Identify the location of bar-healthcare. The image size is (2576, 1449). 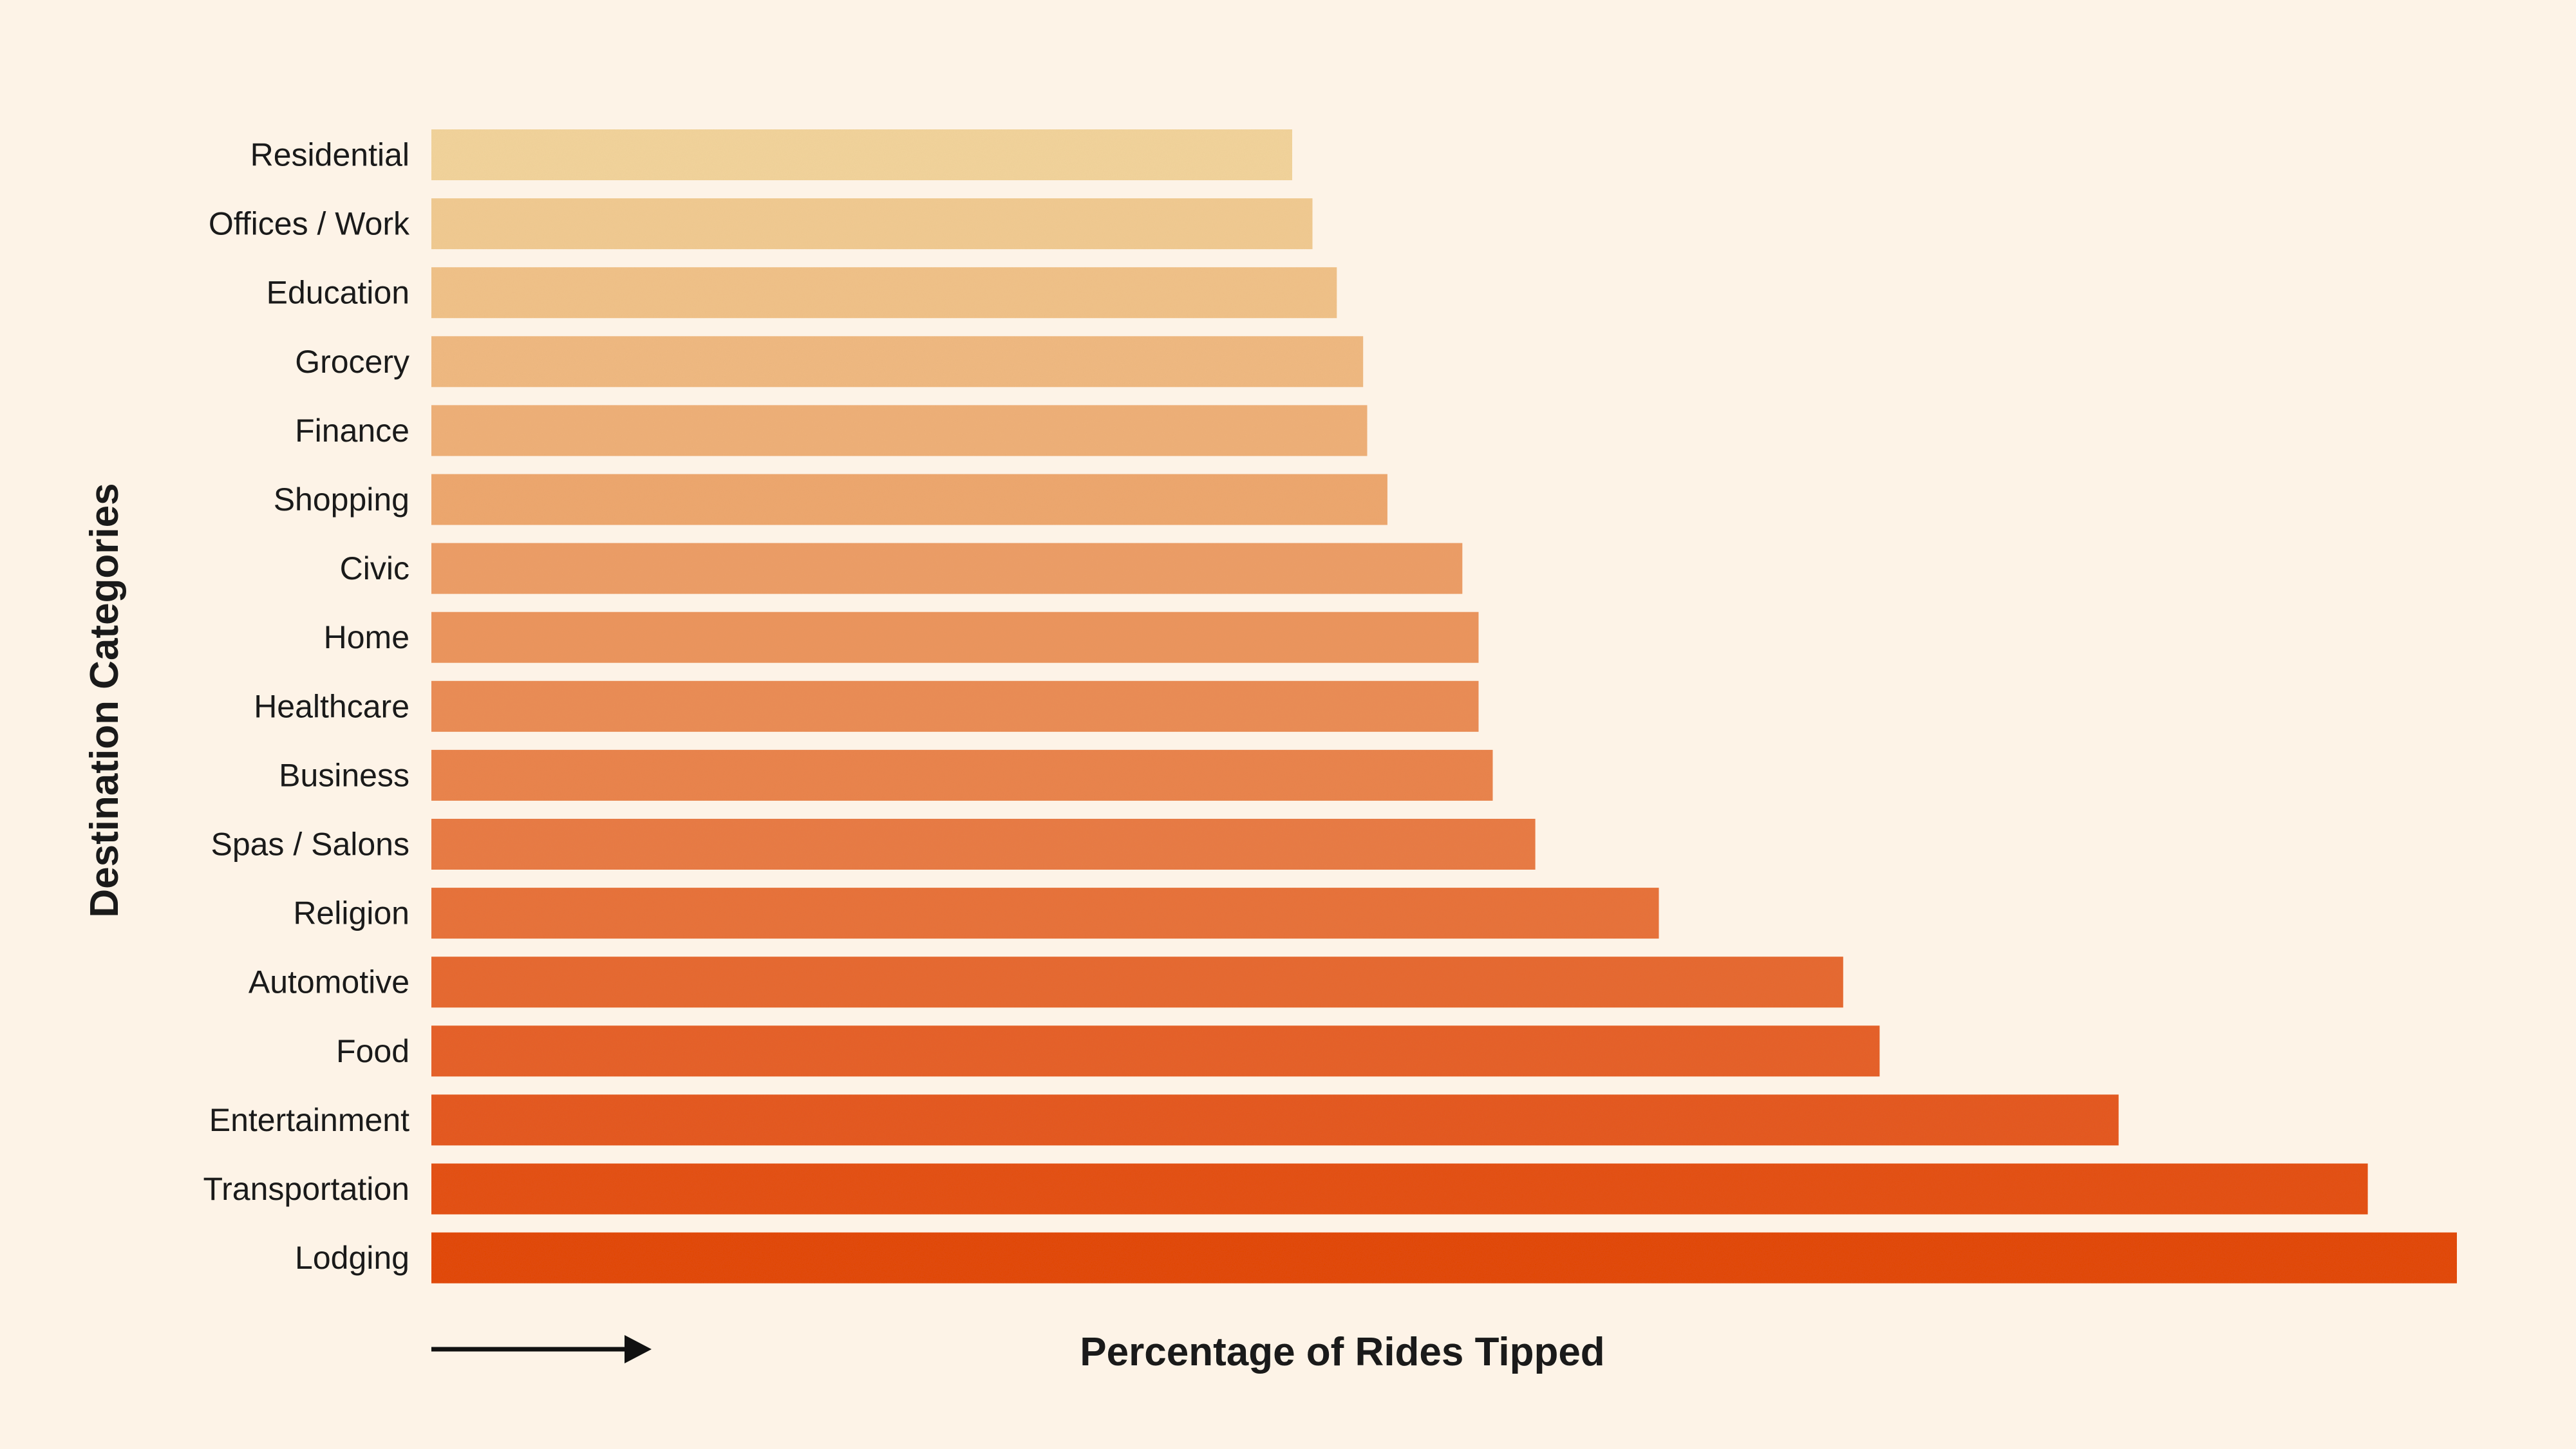
(955, 706).